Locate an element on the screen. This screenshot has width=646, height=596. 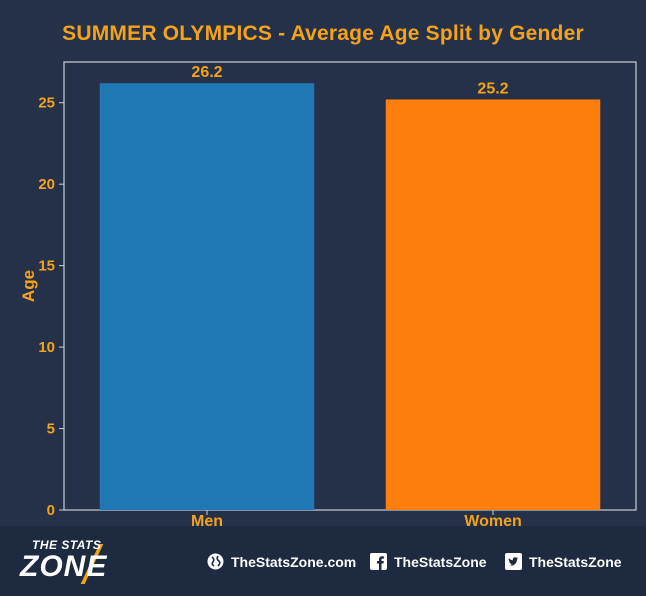
website-label: TheStatsZone.com is located at coordinates (294, 561).